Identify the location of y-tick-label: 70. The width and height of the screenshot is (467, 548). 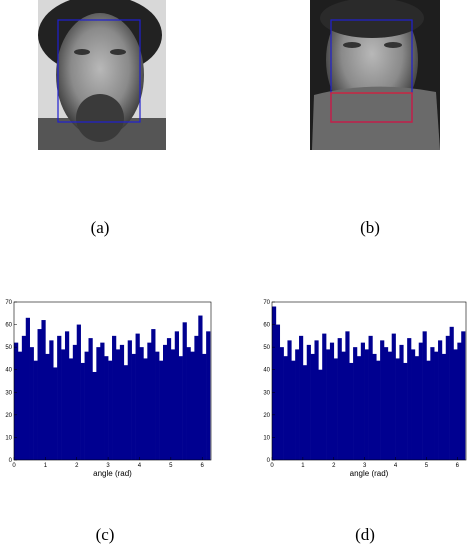
(266, 303).